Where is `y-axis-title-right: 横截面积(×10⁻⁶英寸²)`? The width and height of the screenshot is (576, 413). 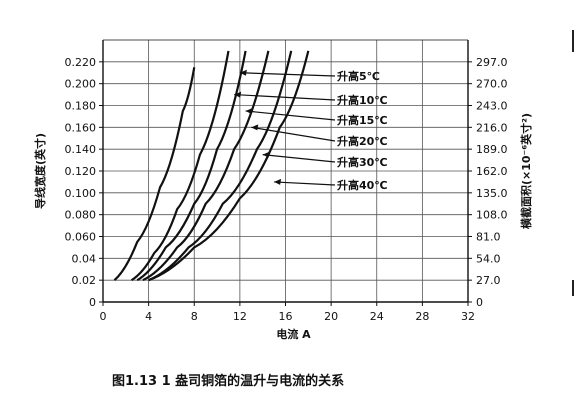 y-axis-title-right: 横截面积(×10⁻⁶英寸²) is located at coordinates (526, 171).